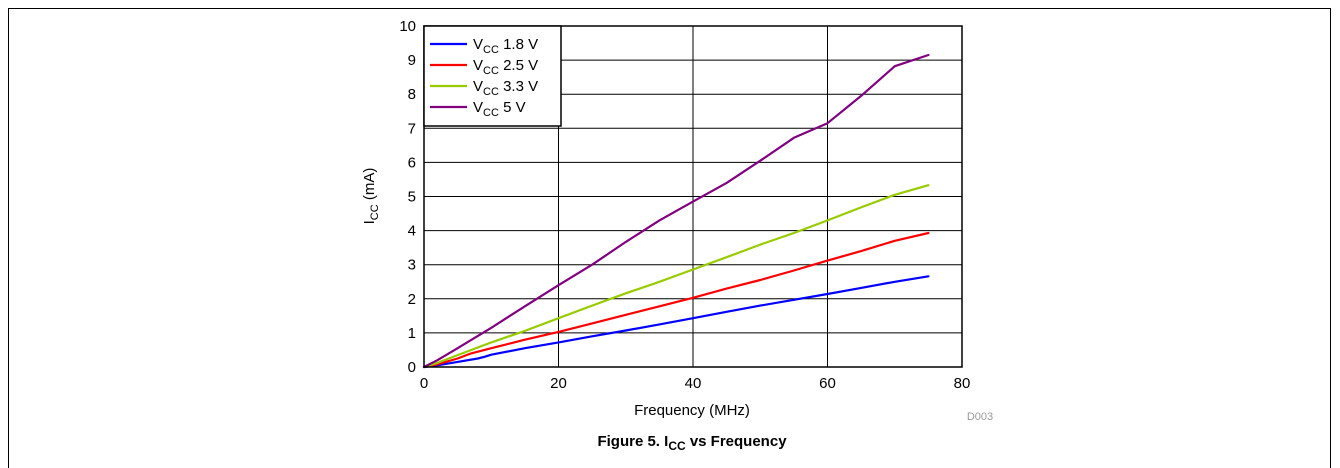  I want to click on x-tick-label: 40, so click(693, 383).